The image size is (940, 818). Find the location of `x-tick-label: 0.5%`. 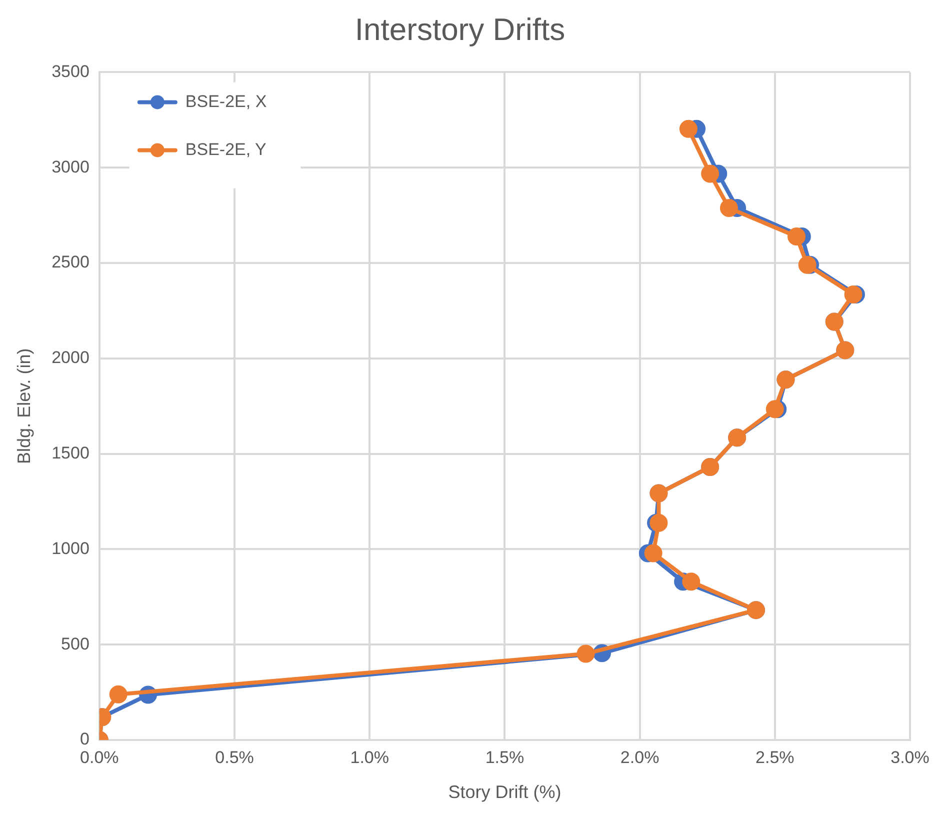

x-tick-label: 0.5% is located at coordinates (234, 757).